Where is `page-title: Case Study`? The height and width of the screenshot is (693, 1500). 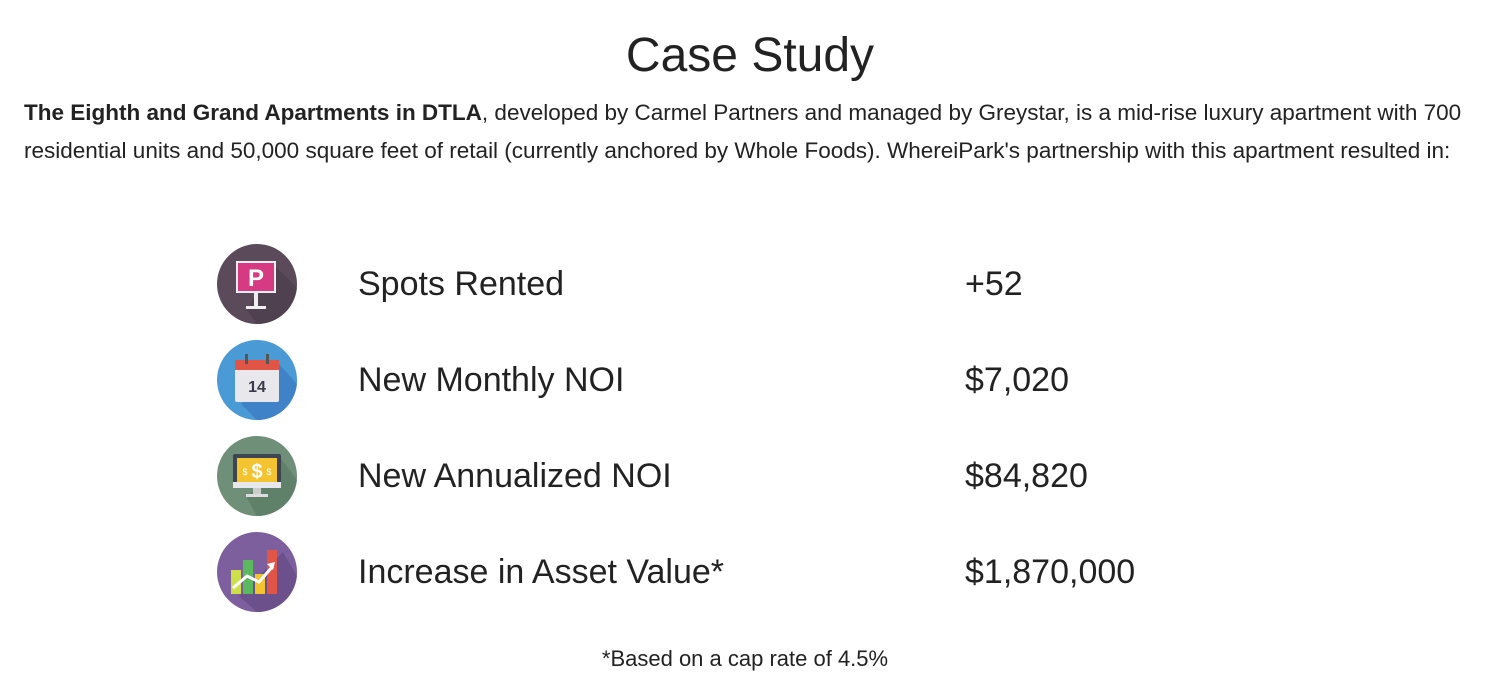
page-title: Case Study is located at coordinates (750, 55).